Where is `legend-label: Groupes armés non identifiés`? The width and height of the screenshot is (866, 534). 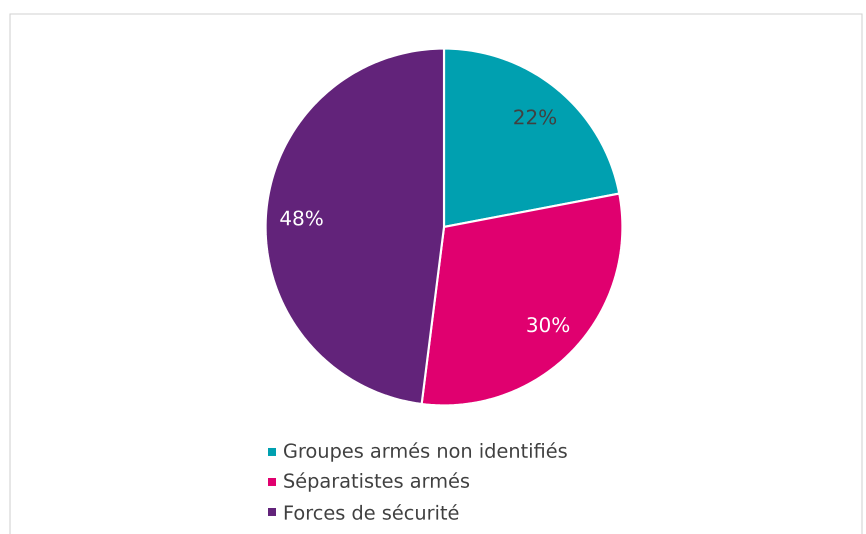
legend-label: Groupes armés non identifiés is located at coordinates (425, 452).